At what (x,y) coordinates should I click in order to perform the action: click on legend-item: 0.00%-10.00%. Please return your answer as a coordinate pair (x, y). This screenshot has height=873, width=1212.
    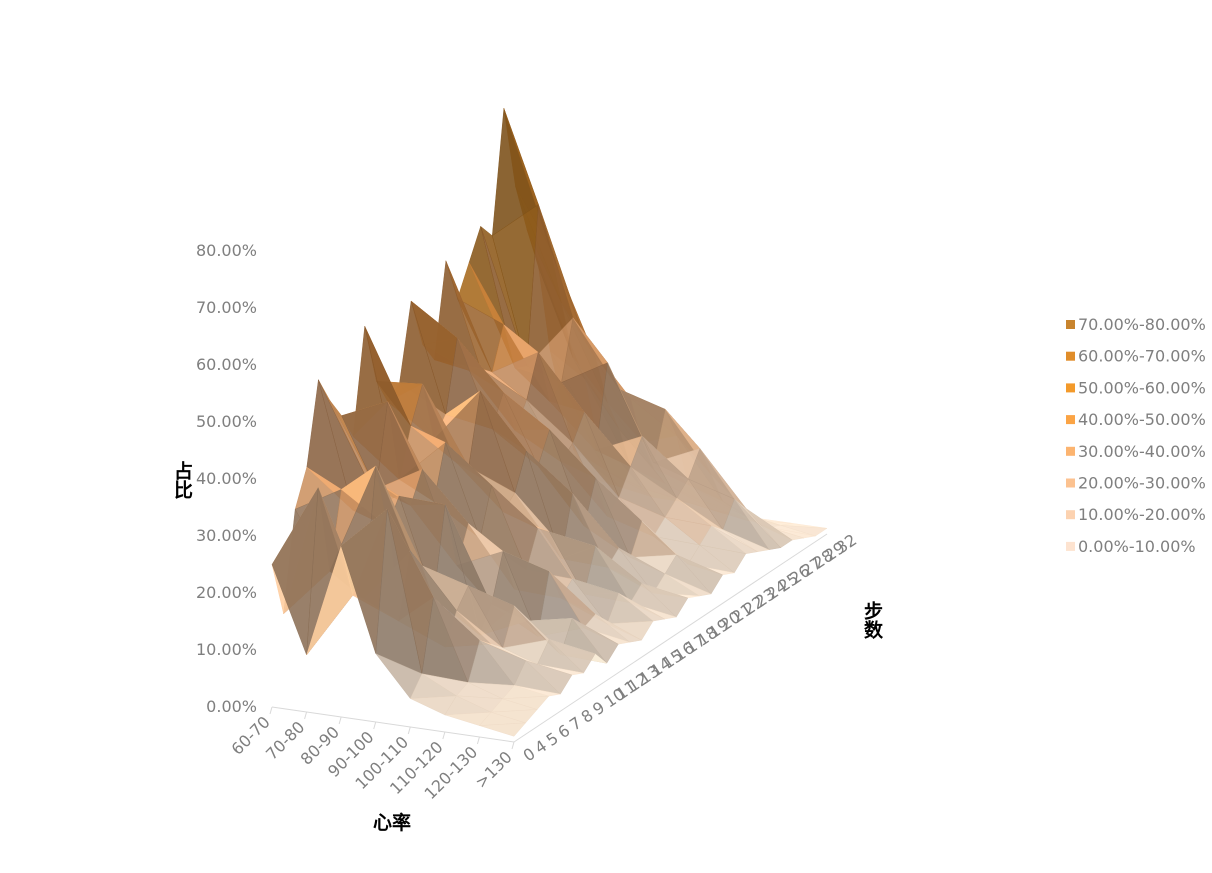
    Looking at the image, I should click on (1131, 546).